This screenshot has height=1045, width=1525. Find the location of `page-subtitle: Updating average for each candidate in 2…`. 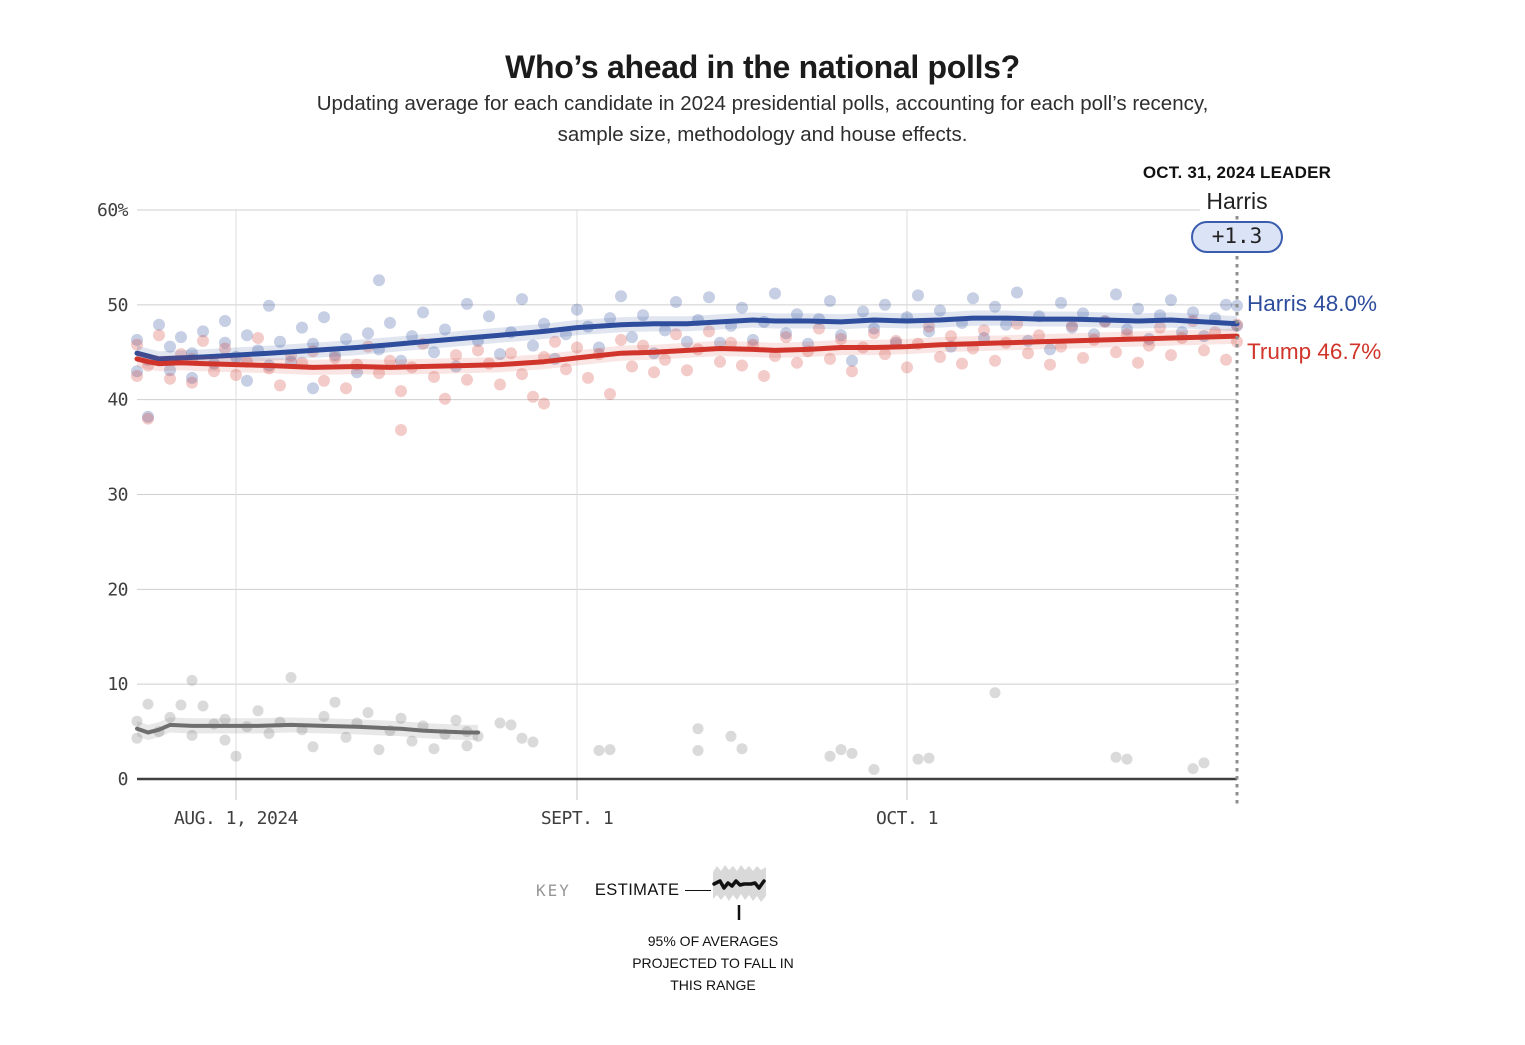

page-subtitle: Updating average for each candidate in 2… is located at coordinates (762, 119).